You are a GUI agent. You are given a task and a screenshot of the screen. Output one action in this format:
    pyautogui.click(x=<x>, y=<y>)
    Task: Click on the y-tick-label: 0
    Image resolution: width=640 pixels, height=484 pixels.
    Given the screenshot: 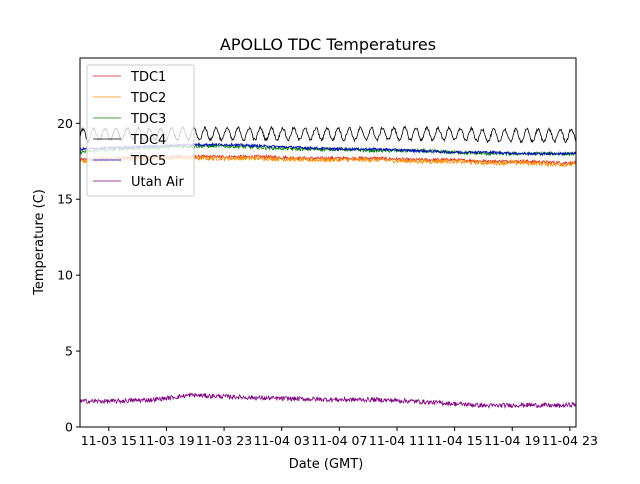 What is the action you would take?
    pyautogui.click(x=69, y=427)
    